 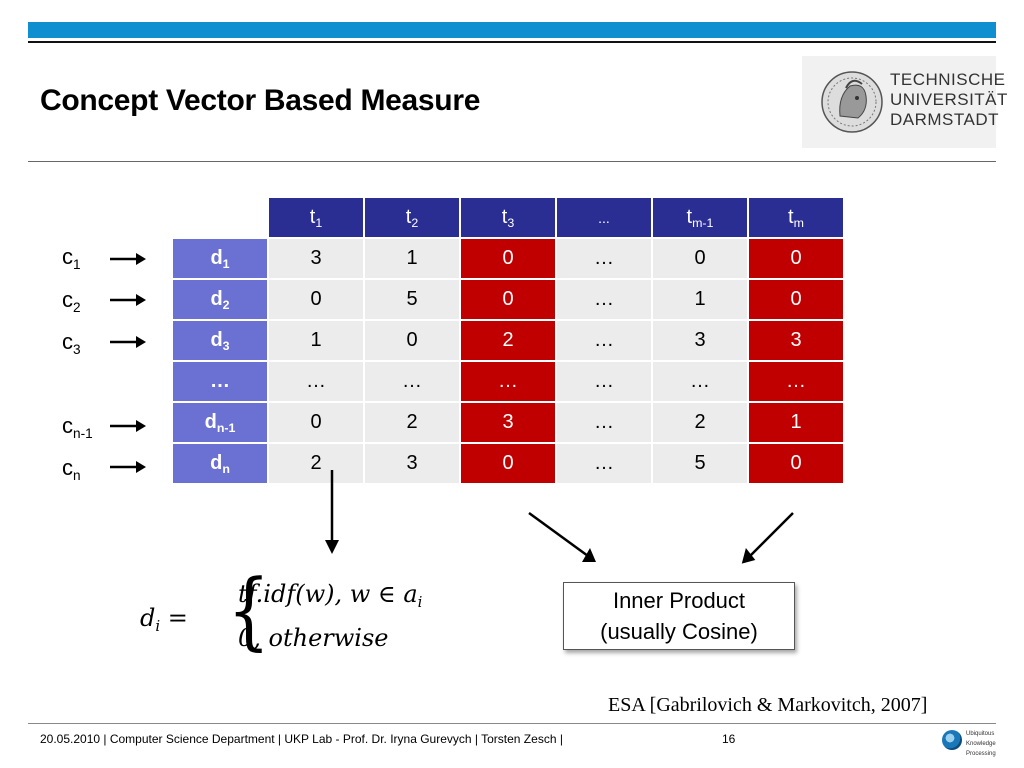 What do you see at coordinates (767, 538) in the screenshot?
I see `diagonal-arrow-right-icon` at bounding box center [767, 538].